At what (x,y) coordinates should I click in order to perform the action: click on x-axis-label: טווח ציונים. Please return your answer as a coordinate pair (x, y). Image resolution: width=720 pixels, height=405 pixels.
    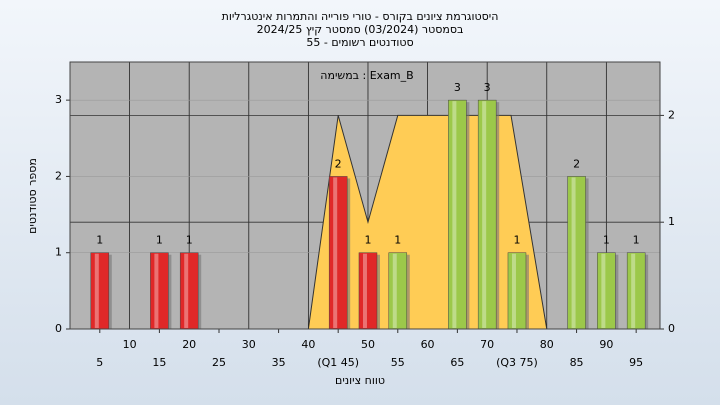
    Looking at the image, I should click on (360, 380).